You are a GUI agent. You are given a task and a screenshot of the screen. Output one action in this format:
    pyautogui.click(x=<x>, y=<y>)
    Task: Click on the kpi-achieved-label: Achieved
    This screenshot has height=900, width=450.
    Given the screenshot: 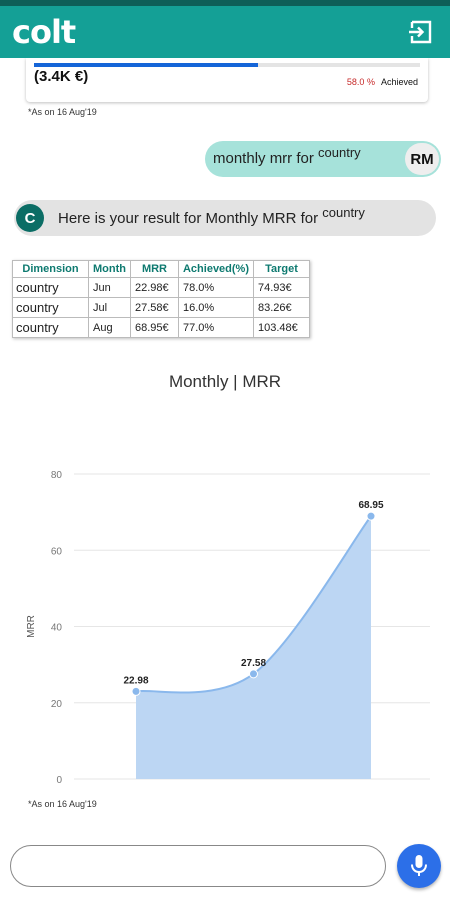 What is the action you would take?
    pyautogui.click(x=399, y=82)
    